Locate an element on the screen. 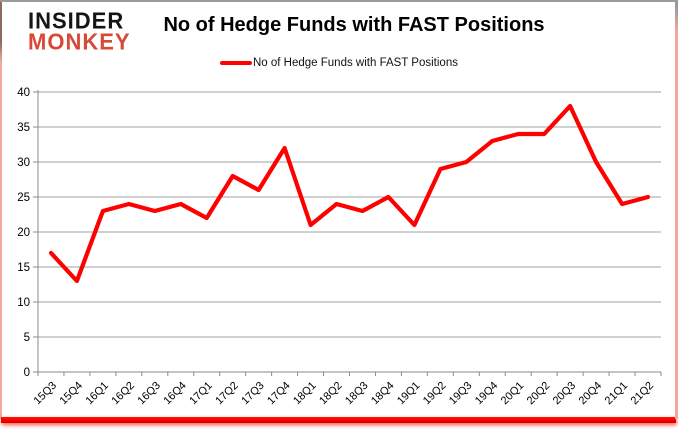  y-tick-label: 30 is located at coordinates (23, 163).